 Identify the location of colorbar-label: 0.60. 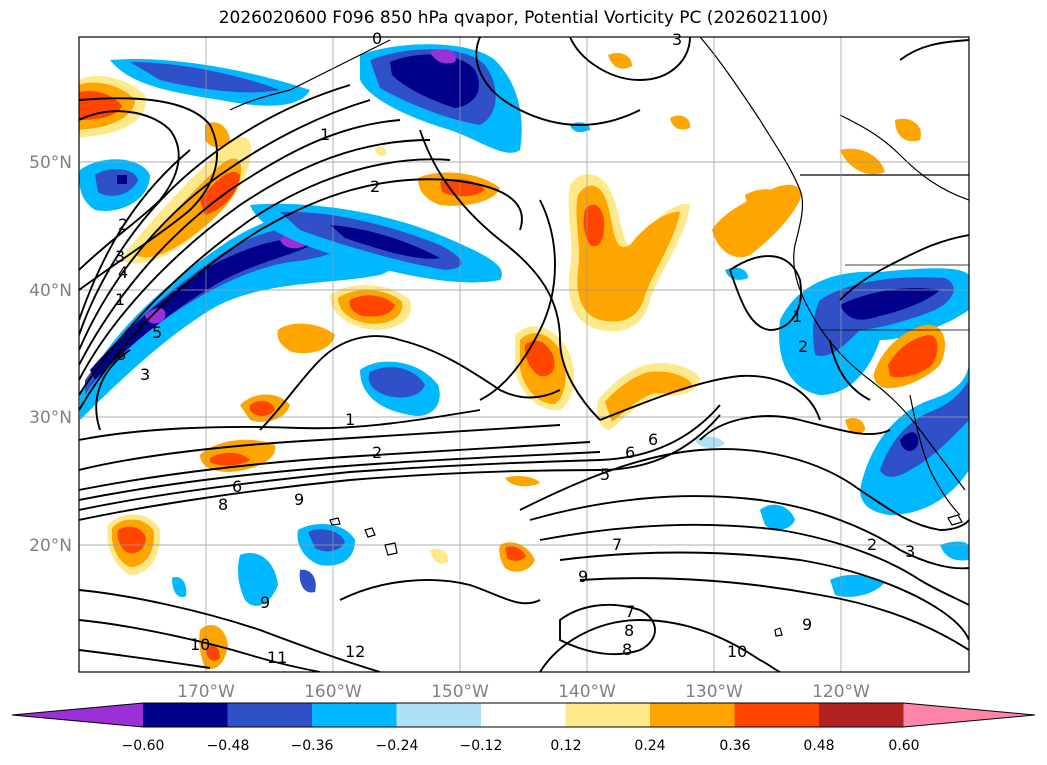
(903, 746).